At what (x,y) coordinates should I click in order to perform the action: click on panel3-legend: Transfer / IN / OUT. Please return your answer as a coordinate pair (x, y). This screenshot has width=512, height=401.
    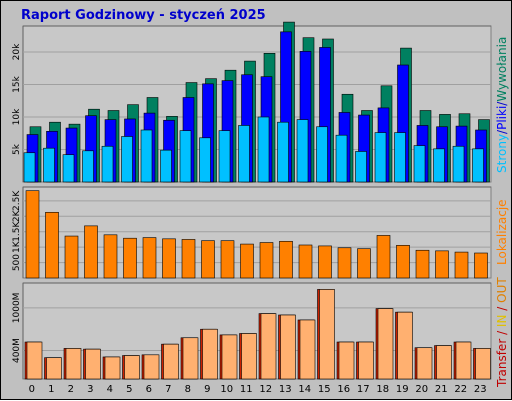
    Looking at the image, I should click on (502, 332).